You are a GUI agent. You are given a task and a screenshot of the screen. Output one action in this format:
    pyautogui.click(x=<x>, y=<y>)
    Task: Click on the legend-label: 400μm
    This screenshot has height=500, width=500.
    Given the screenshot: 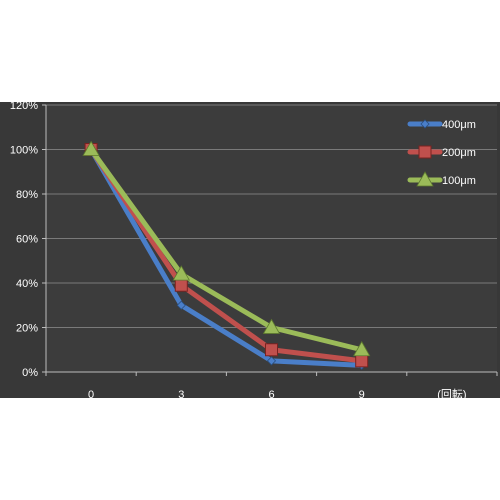 What is the action you would take?
    pyautogui.click(x=459, y=125)
    